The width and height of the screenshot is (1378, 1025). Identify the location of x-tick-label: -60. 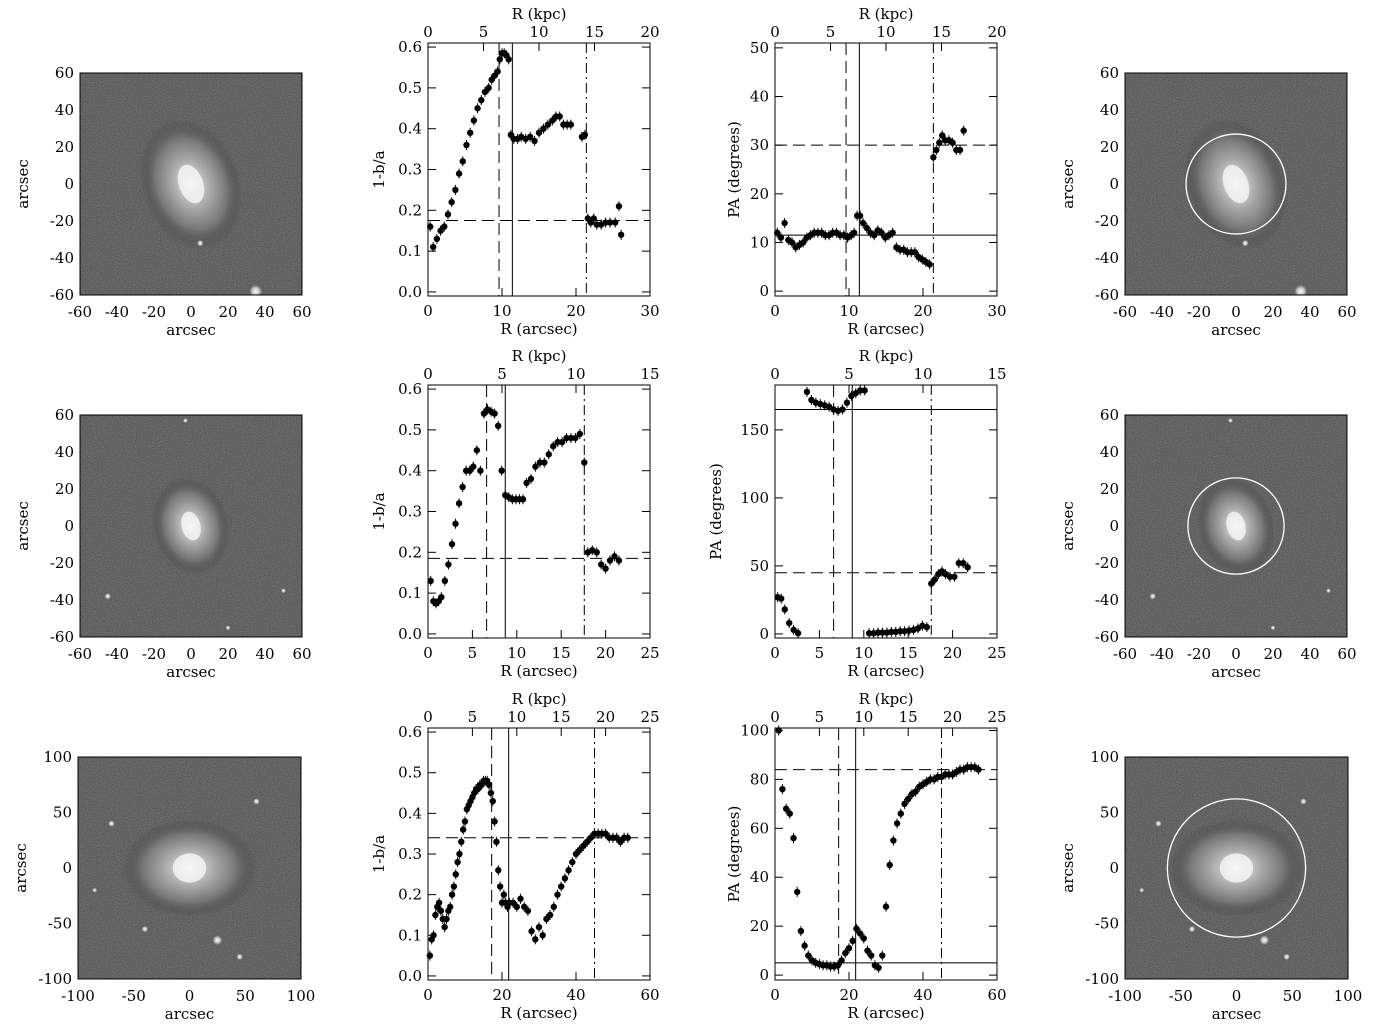
(1125, 312).